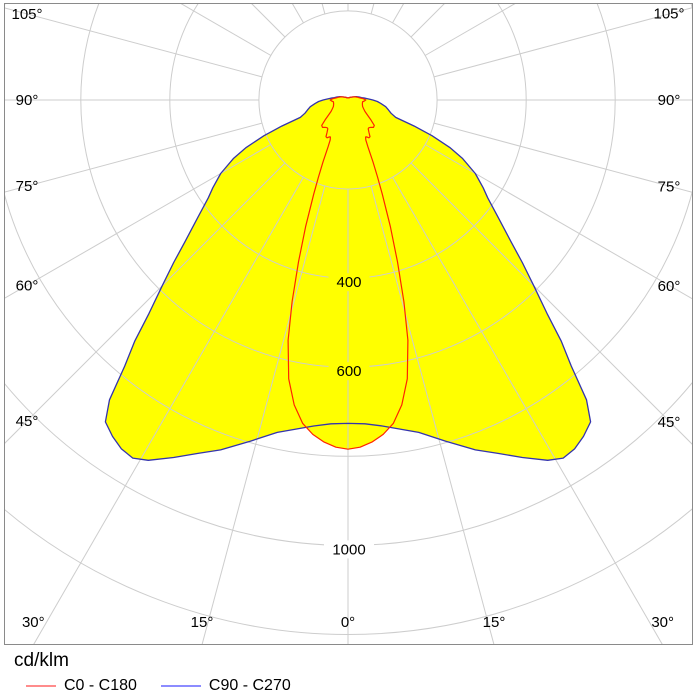 This screenshot has width=697, height=700. I want to click on legend-line-c0-c180, so click(41, 686).